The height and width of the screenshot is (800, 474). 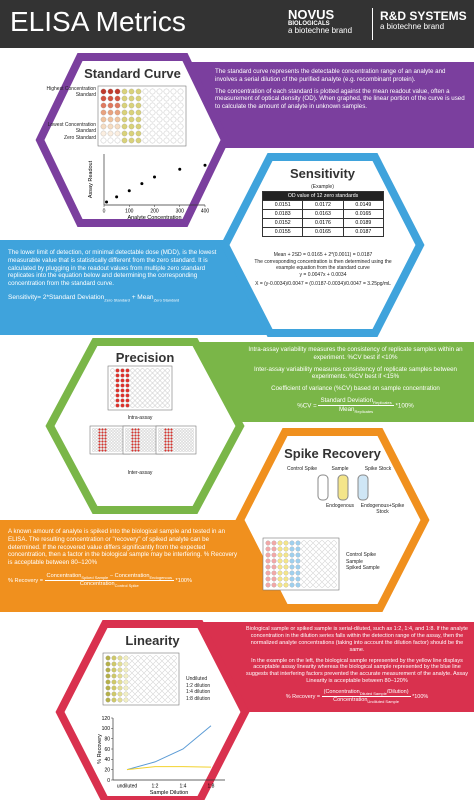 I want to click on x-tick-label: 100, so click(x=129, y=212).